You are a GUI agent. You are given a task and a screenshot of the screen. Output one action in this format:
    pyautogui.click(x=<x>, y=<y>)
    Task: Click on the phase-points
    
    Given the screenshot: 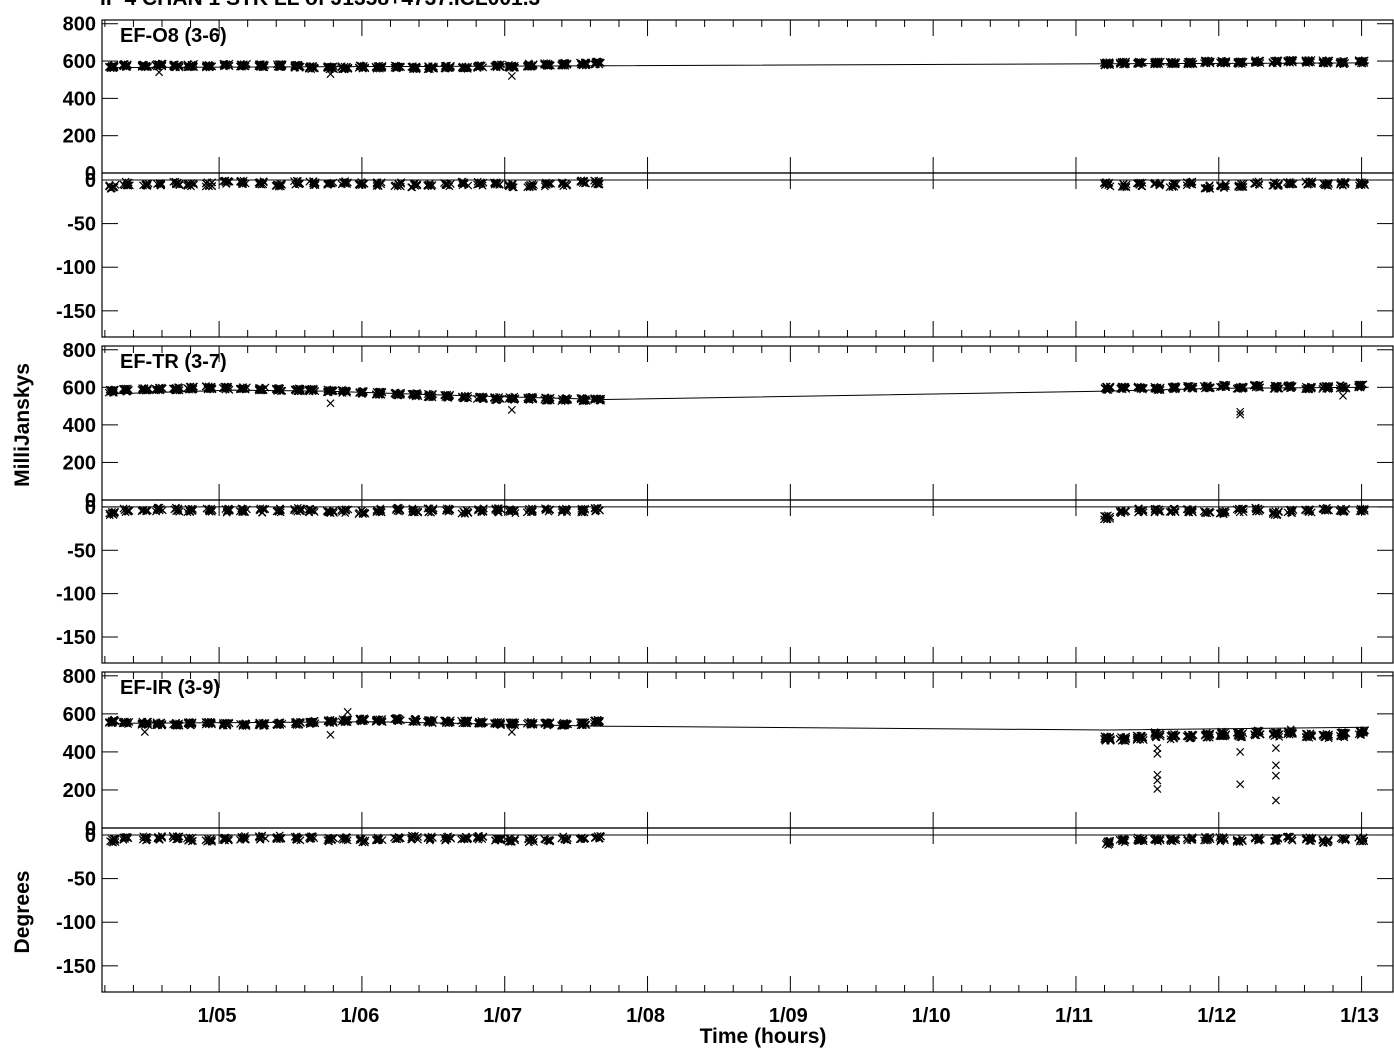 What is the action you would take?
    pyautogui.click(x=737, y=184)
    